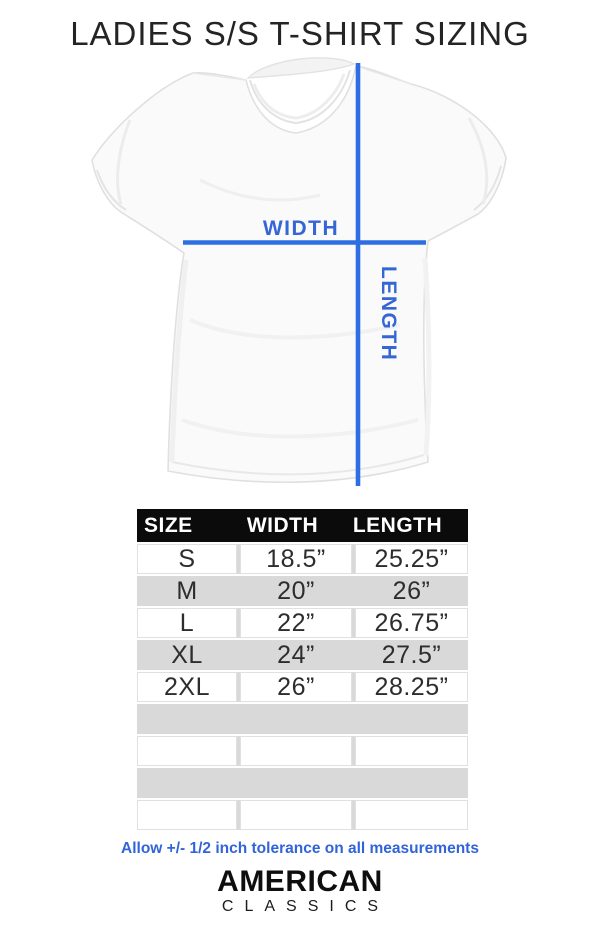 Image resolution: width=600 pixels, height=943 pixels. What do you see at coordinates (397, 525) in the screenshot?
I see `header-length: LENGTH` at bounding box center [397, 525].